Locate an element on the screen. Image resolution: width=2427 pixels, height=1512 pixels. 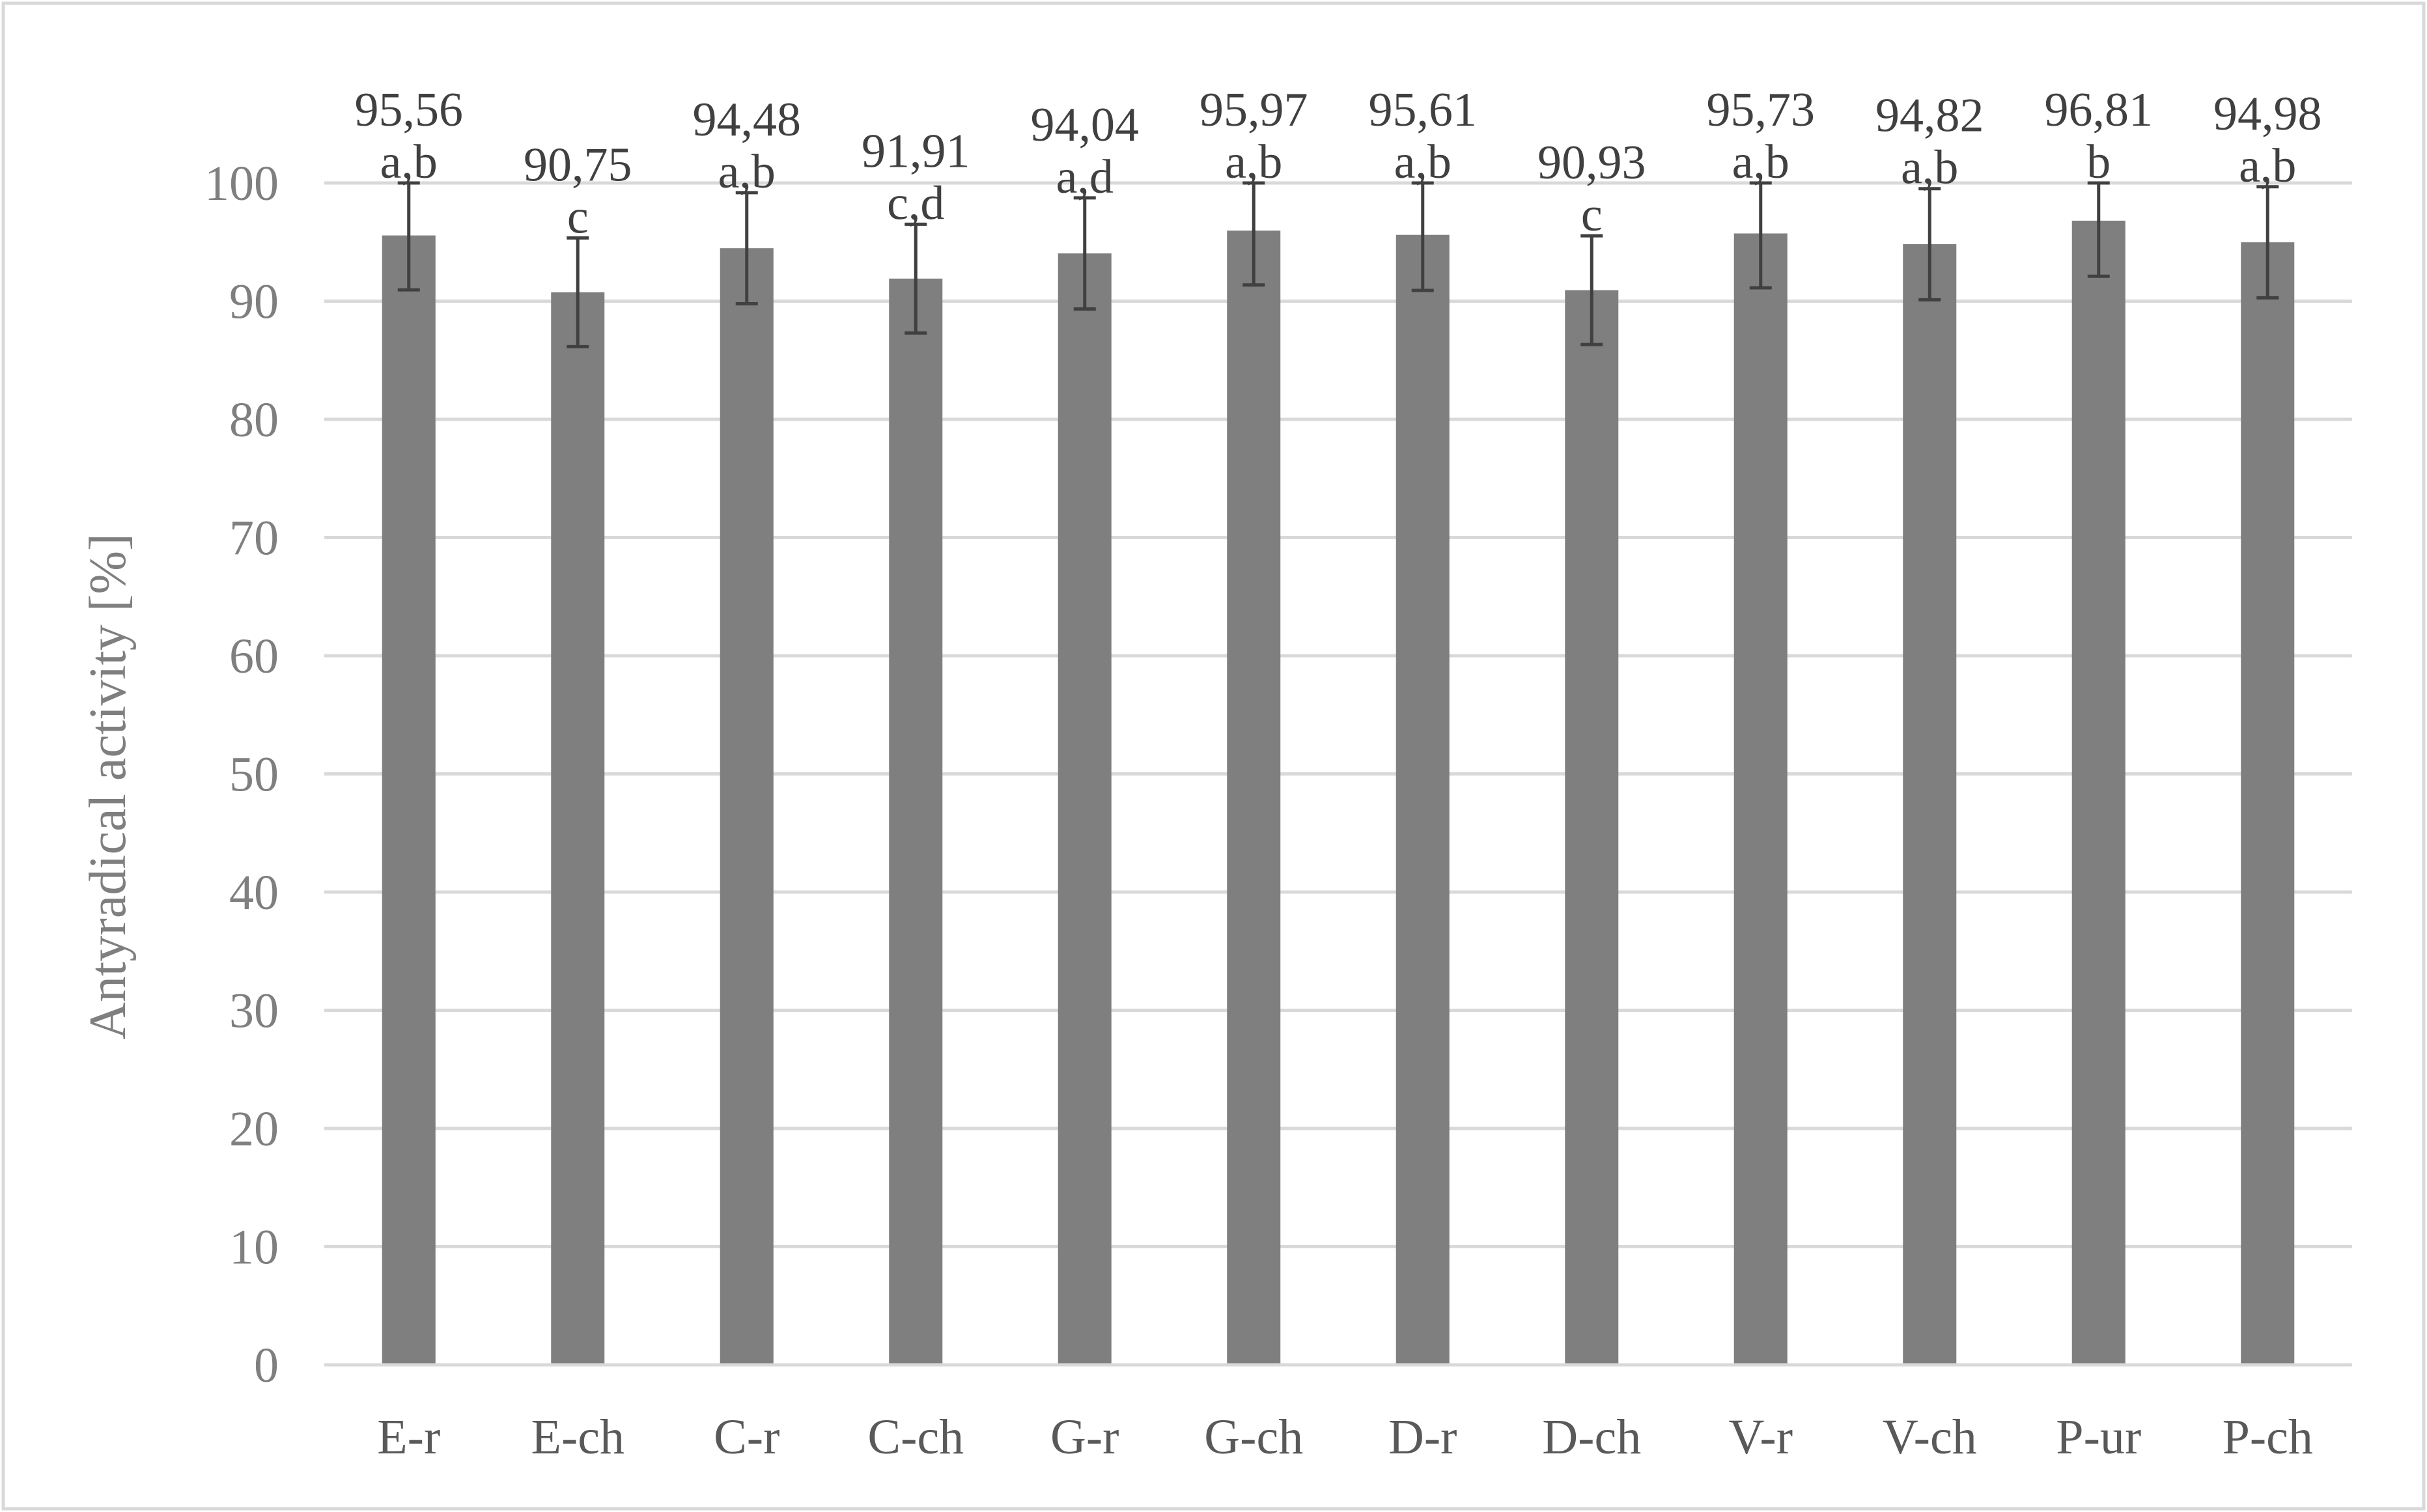
bar-G-r is located at coordinates (1085, 809).